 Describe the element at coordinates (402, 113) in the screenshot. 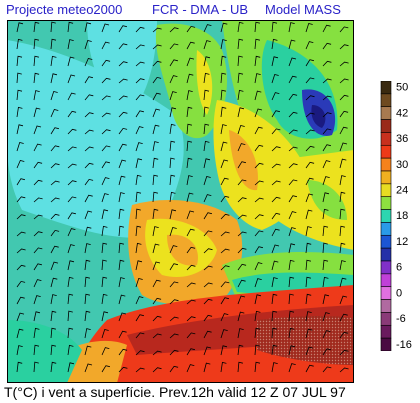

I see `legend-label: 42` at that location.